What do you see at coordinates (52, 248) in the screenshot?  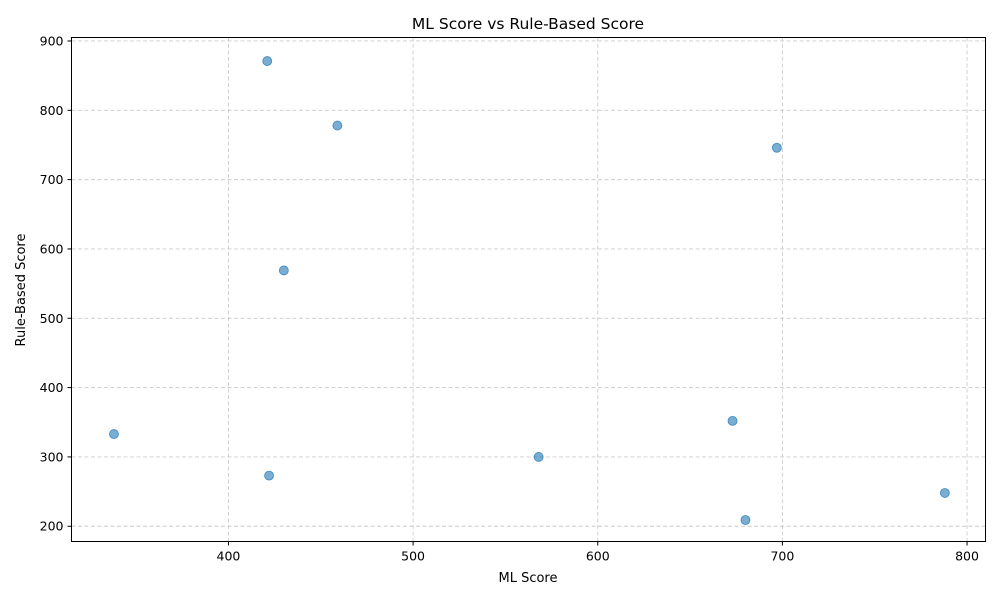 I see `y-tick-label: 600` at bounding box center [52, 248].